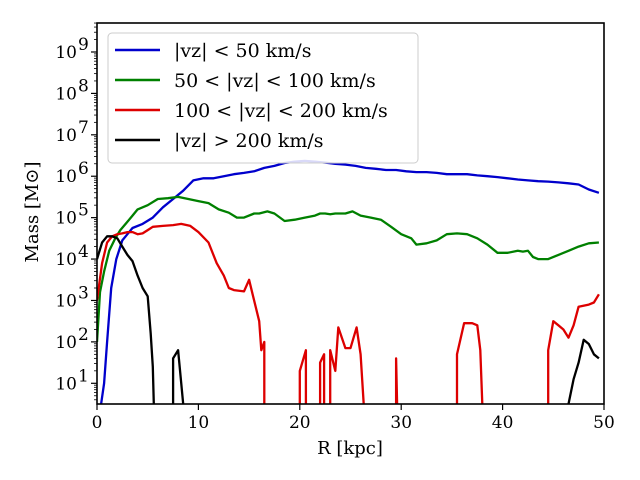 This screenshot has height=480, width=640. I want to click on legend-label: |vz| < 50 km/s, so click(242, 51).